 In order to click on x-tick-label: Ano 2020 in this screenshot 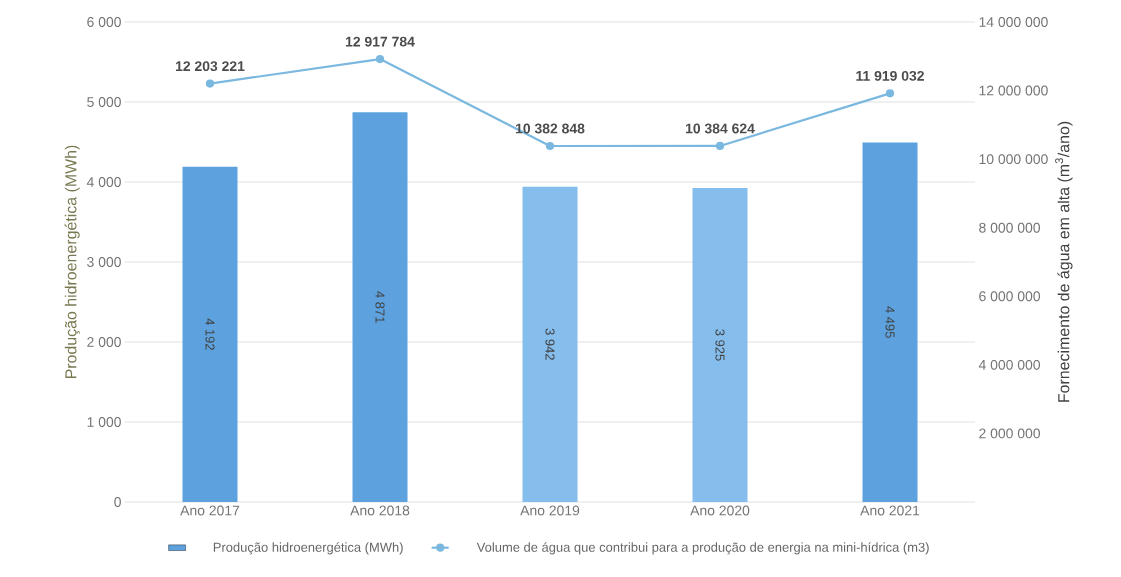, I will do `click(720, 510)`.